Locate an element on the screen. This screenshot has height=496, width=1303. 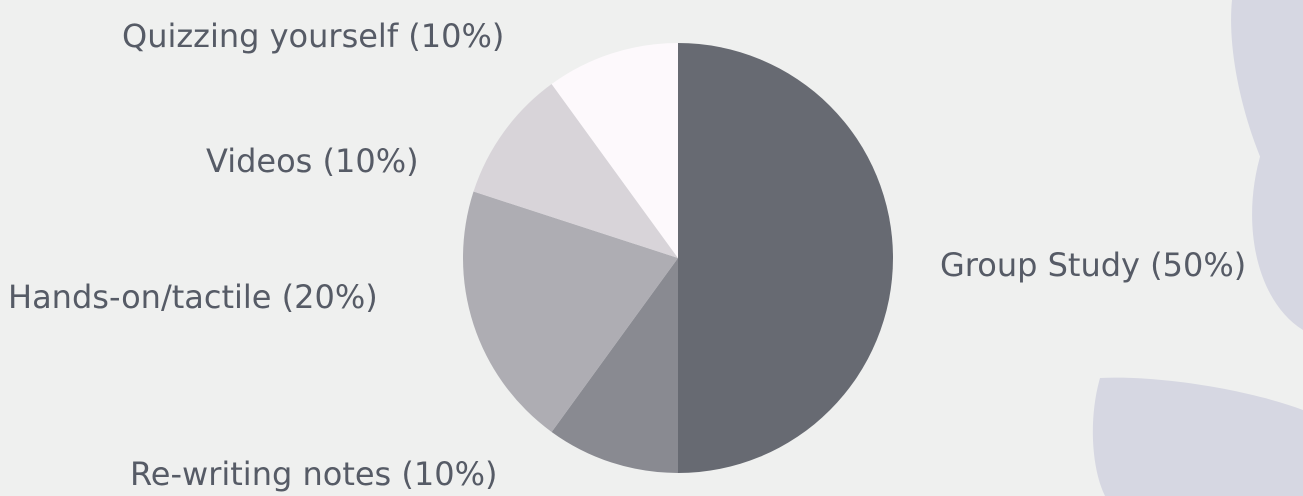
pie-slice-group-study is located at coordinates (785, 258).